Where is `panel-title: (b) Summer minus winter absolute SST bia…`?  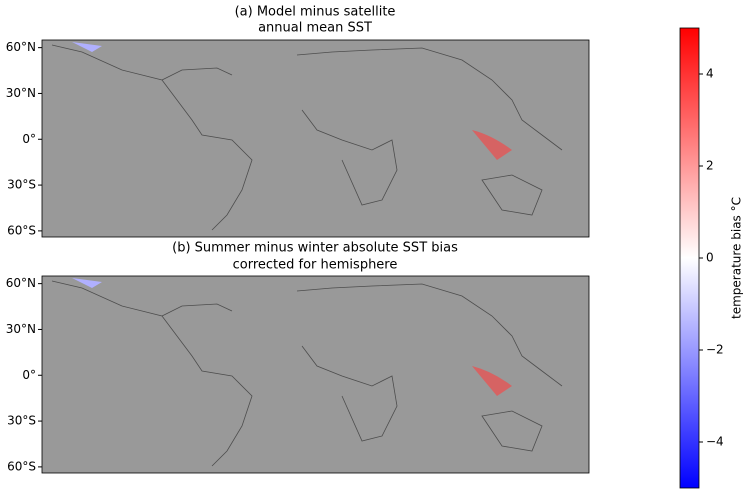 panel-title: (b) Summer minus winter absolute SST bia… is located at coordinates (315, 248).